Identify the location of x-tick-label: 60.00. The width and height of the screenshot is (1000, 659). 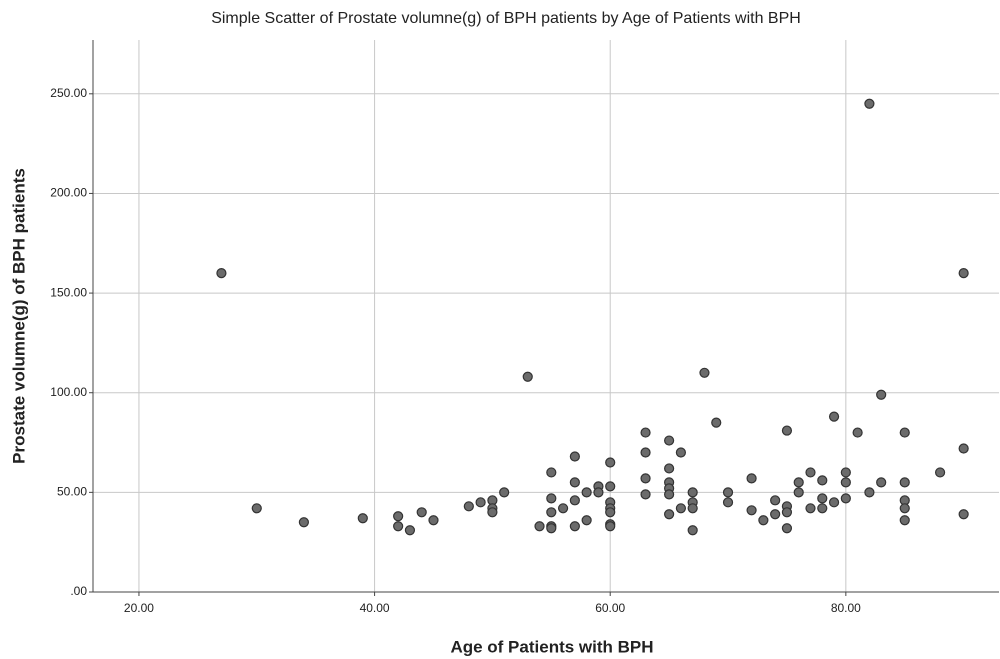
(610, 608).